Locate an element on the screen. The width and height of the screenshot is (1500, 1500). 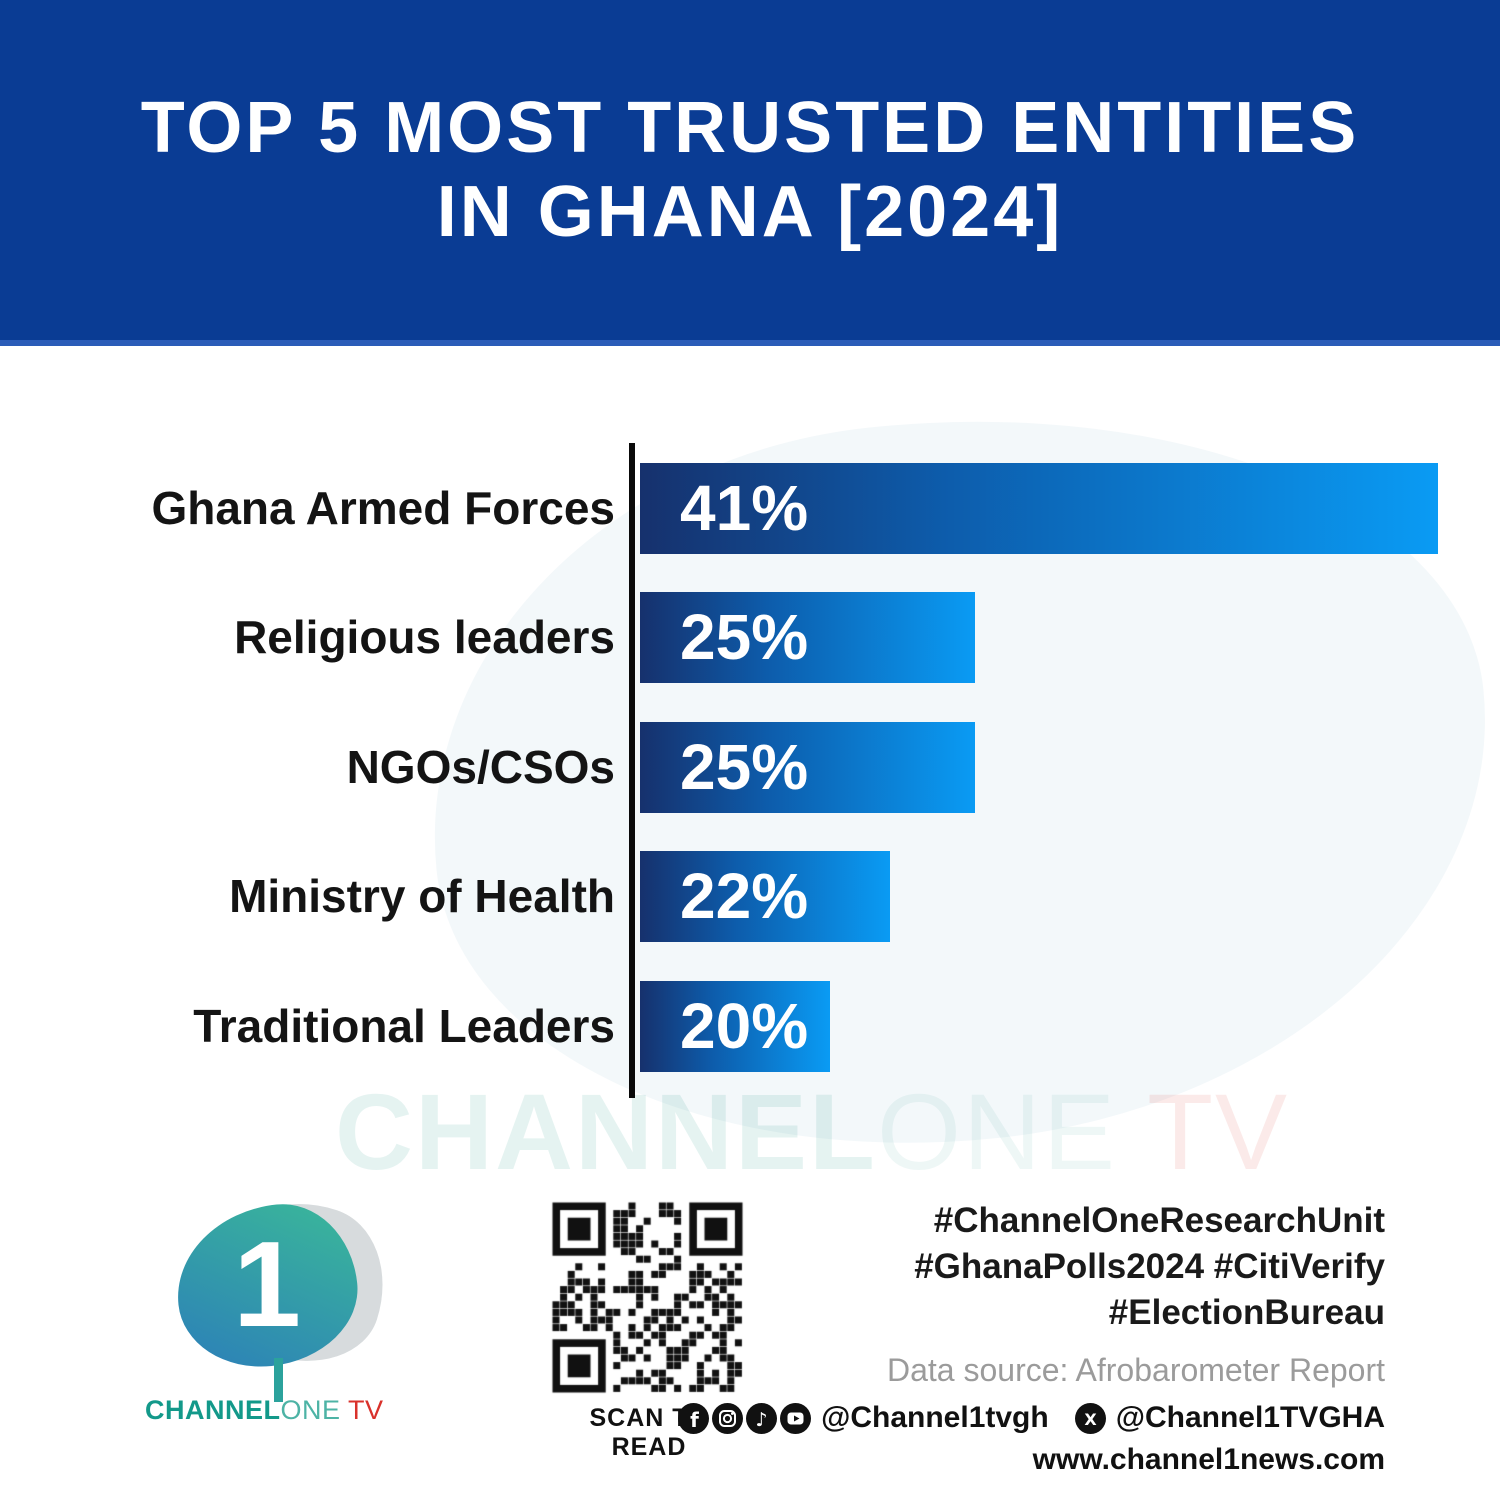
hashtag-line-3: #ElectionBureau is located at coordinates (1246, 1312).